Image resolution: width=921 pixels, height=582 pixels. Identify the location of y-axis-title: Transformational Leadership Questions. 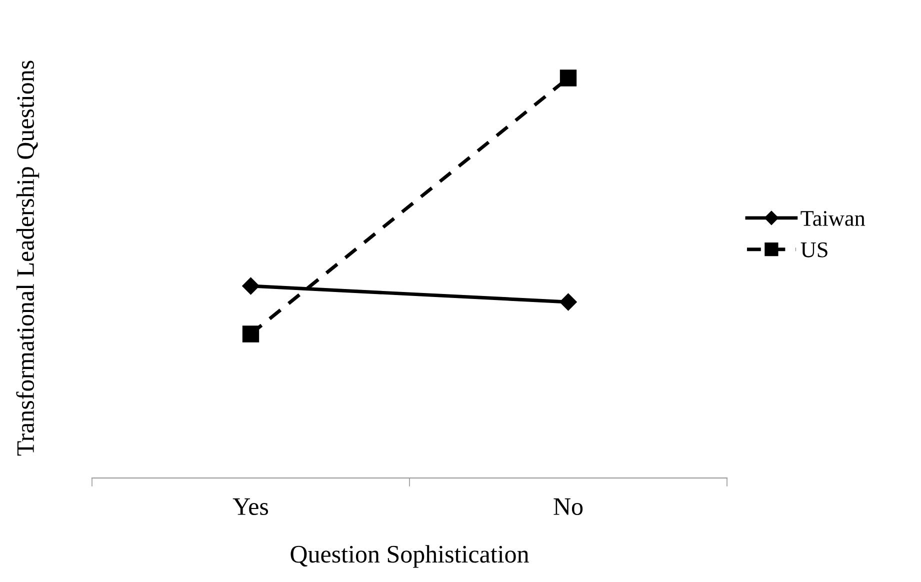
(28, 258).